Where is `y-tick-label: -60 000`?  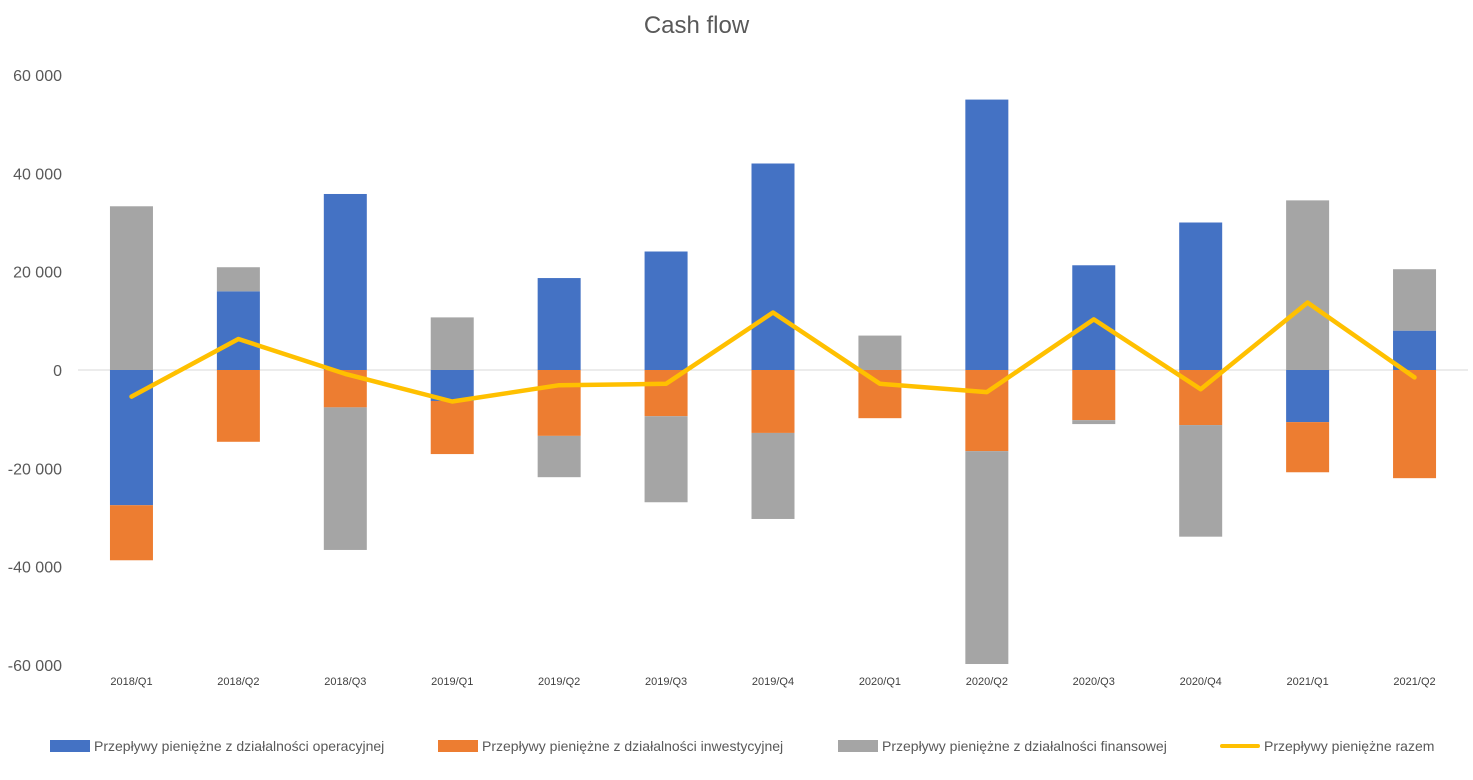
y-tick-label: -60 000 is located at coordinates (35, 666).